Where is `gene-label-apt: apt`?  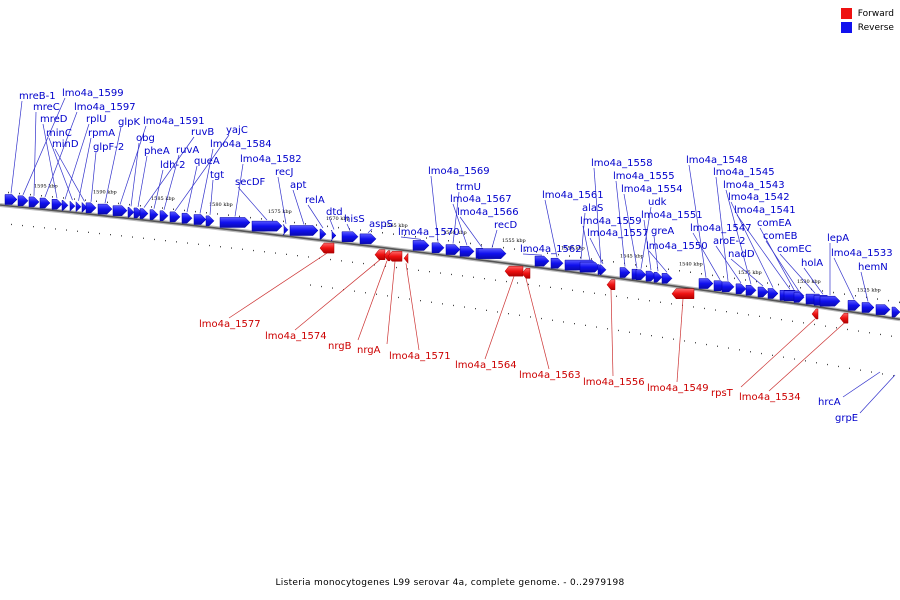 gene-label-apt: apt is located at coordinates (298, 185).